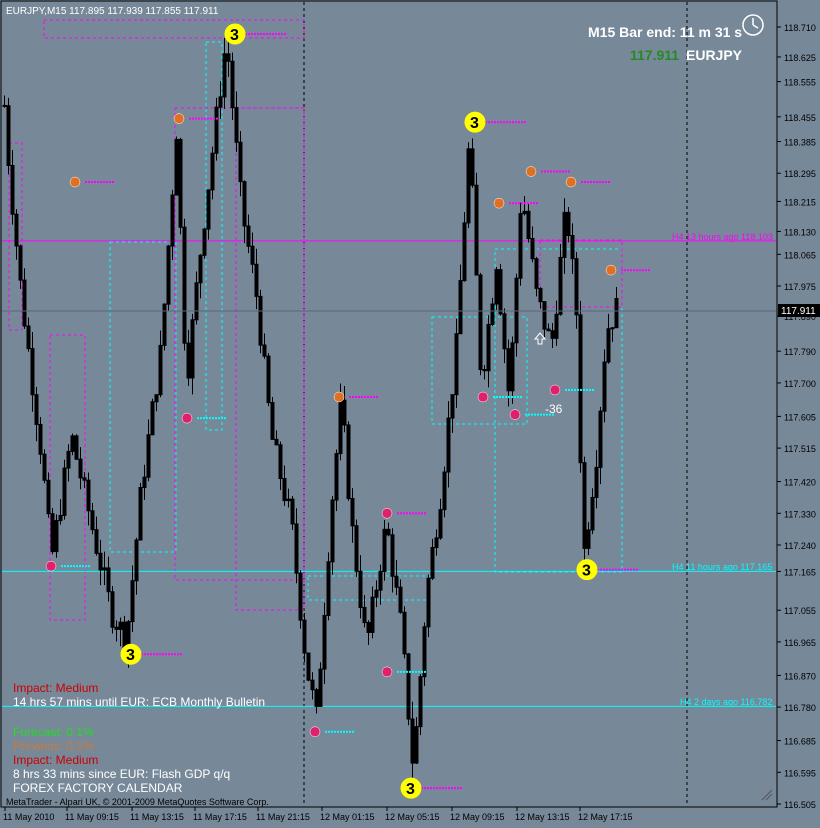 The height and width of the screenshot is (828, 820). What do you see at coordinates (283, 817) in the screenshot?
I see `time-tick-label: 11 May 21:15` at bounding box center [283, 817].